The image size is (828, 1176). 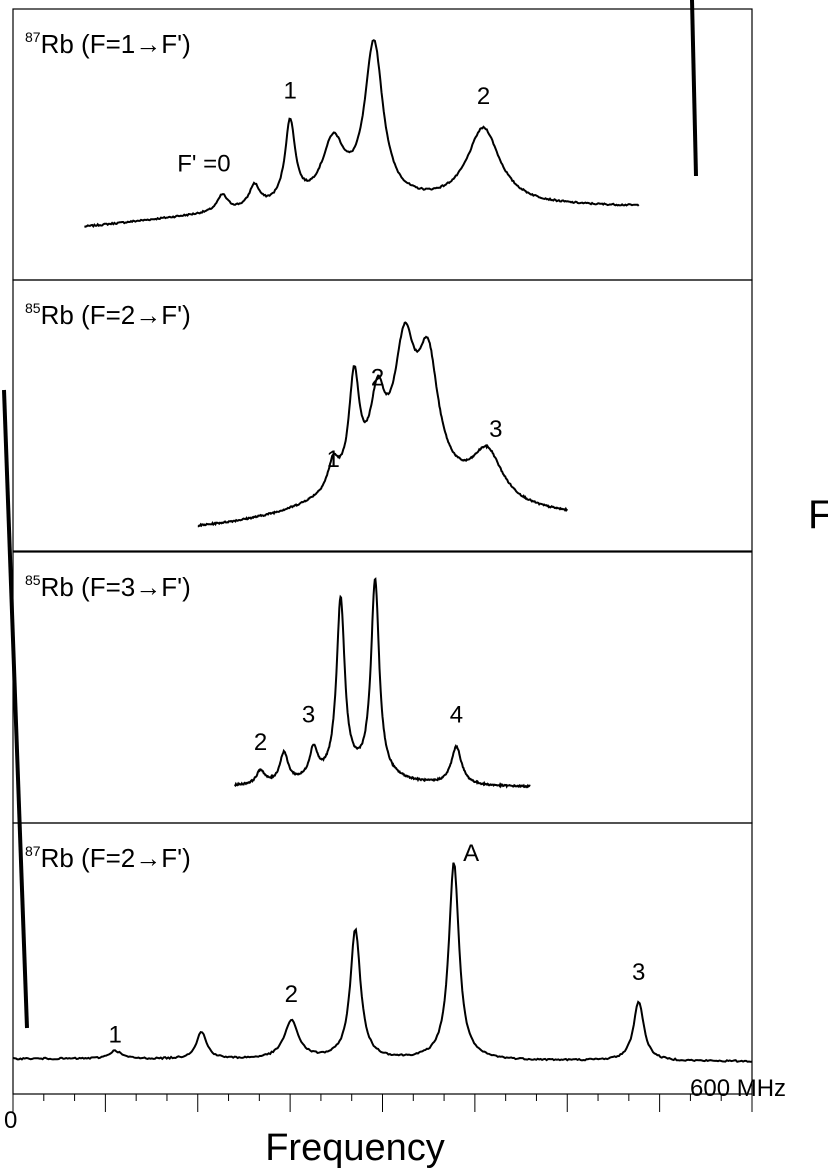 What do you see at coordinates (694, 88) in the screenshot?
I see `stray-line-right` at bounding box center [694, 88].